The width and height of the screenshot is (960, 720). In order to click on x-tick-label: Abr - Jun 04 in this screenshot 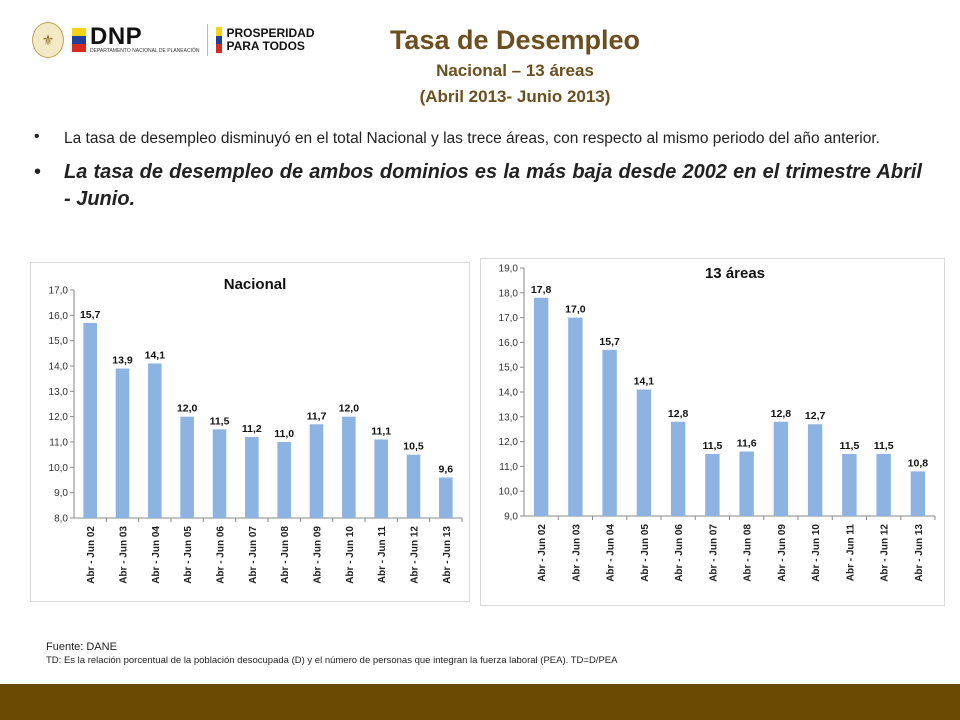, I will do `click(611, 553)`.